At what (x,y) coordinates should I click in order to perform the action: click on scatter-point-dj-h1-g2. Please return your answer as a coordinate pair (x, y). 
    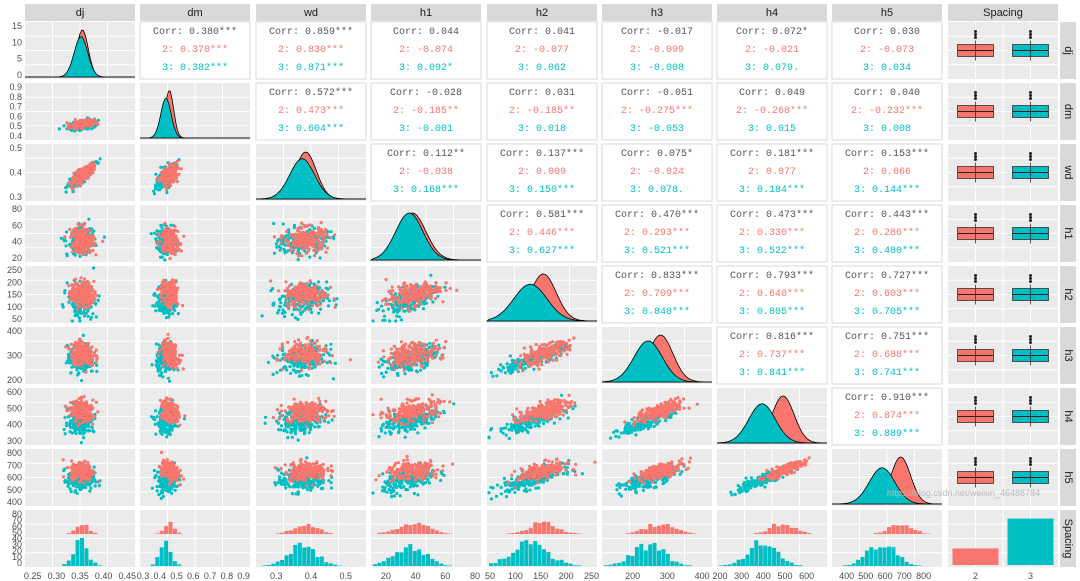
    Looking at the image, I should click on (96, 255).